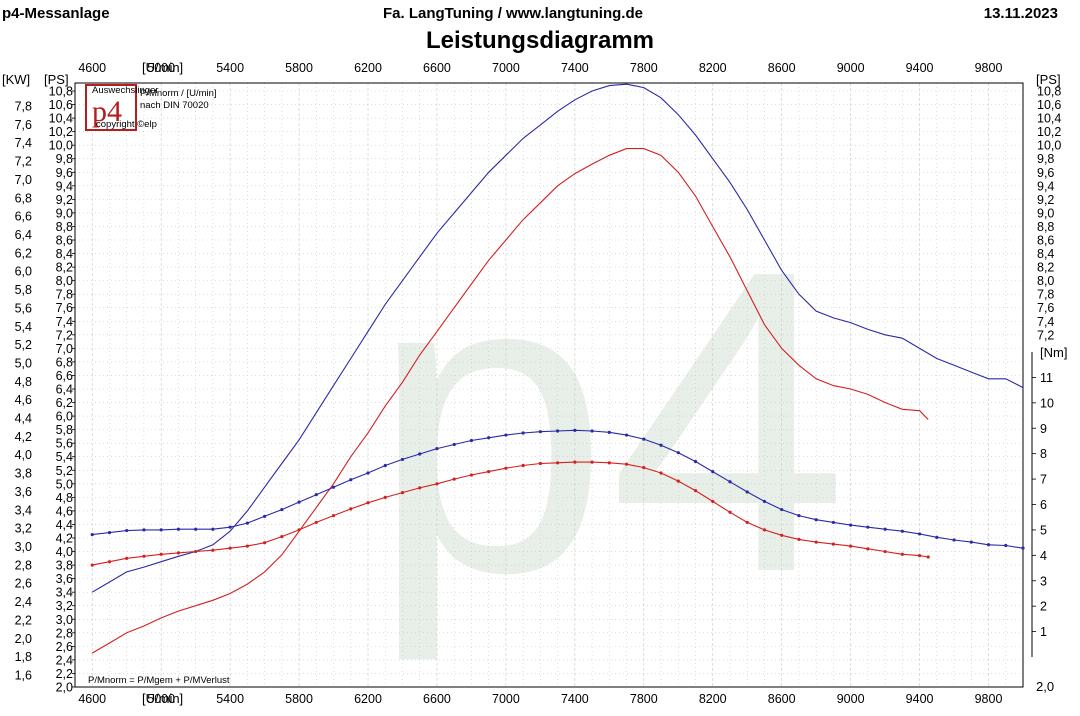  Describe the element at coordinates (510, 513) in the screenshot. I see `series-line-torque-base` at that location.